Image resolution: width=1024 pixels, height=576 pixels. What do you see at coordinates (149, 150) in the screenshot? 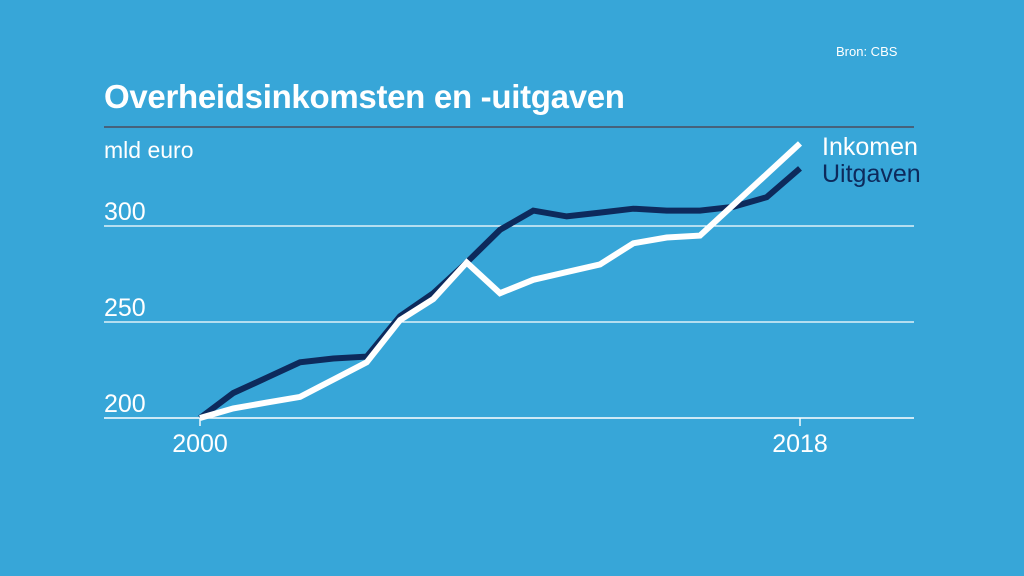
I see `y-axis-unit-label: mld euro` at bounding box center [149, 150].